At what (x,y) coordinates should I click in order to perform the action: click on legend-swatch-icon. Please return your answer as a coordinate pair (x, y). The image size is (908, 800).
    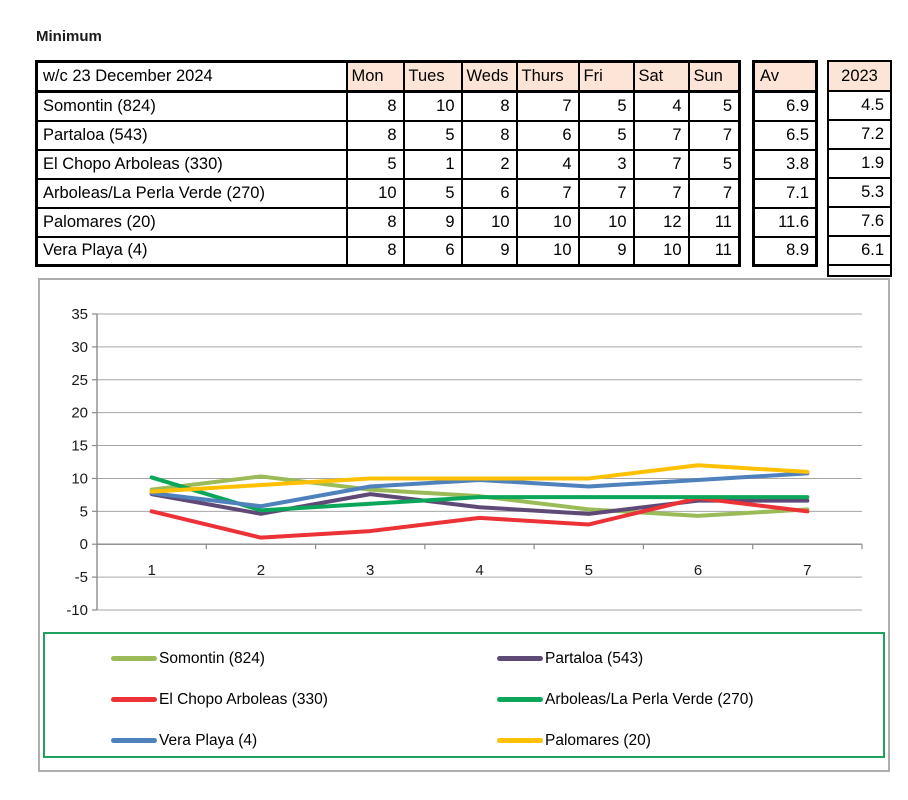
    Looking at the image, I should click on (134, 658).